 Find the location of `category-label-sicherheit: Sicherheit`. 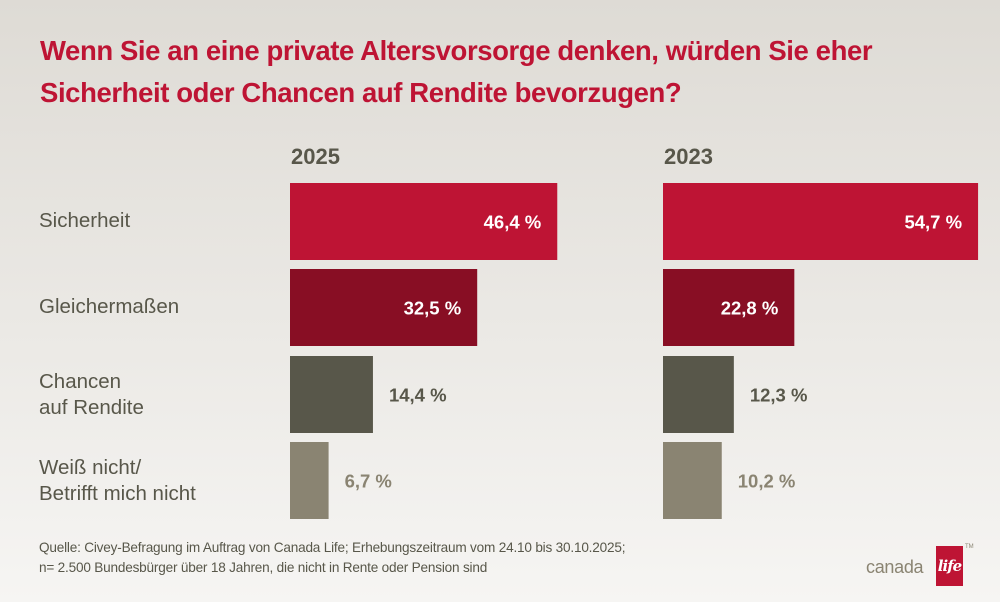

category-label-sicherheit: Sicherheit is located at coordinates (85, 220).